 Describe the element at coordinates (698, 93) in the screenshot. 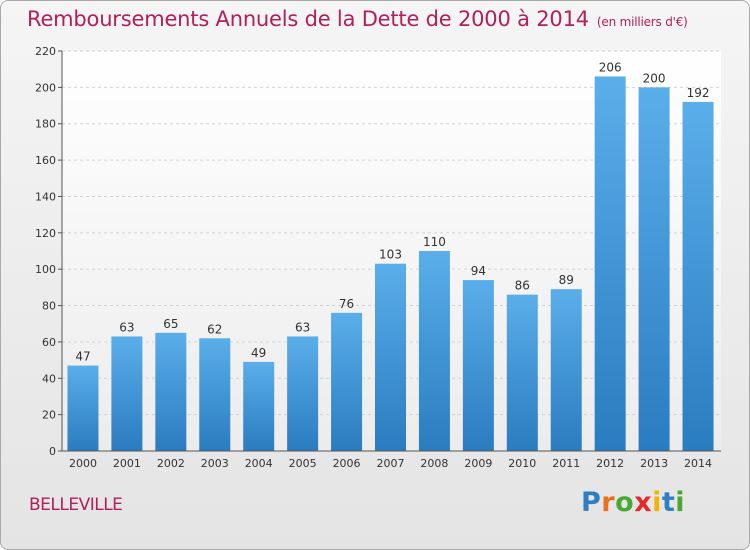

I see `bar-value-label: 192` at that location.